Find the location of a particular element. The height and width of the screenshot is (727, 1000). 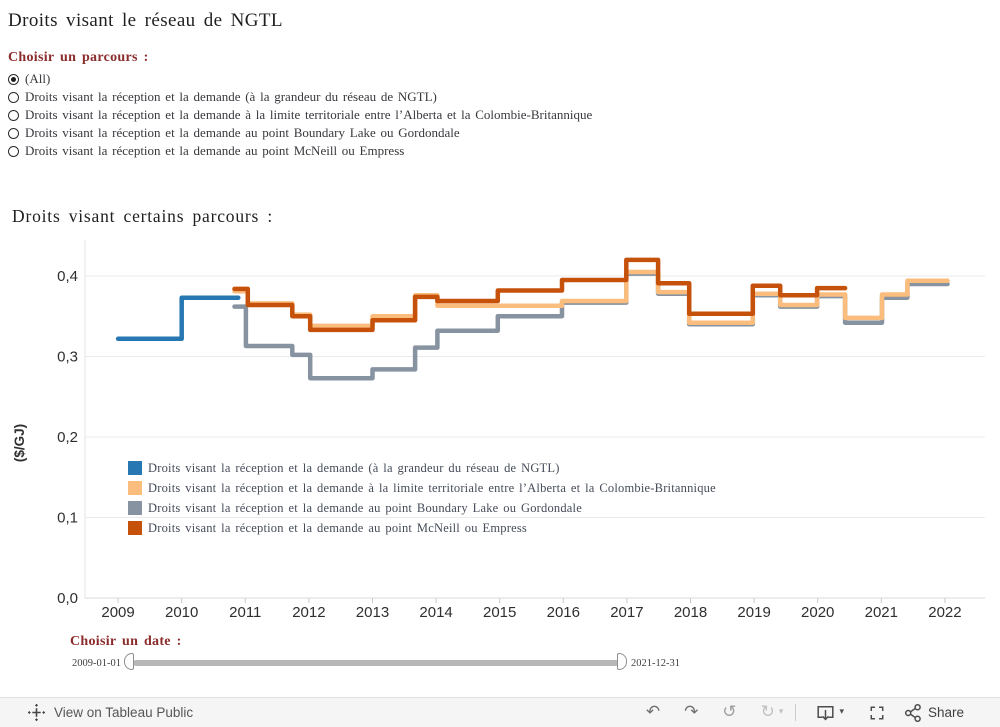

date-filter-title: Choisir un date : is located at coordinates (126, 641).